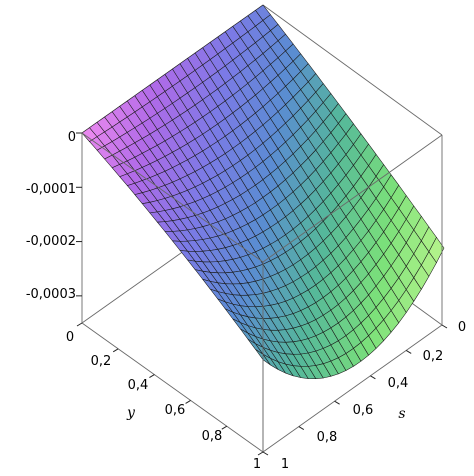 This screenshot has width=474, height=476. Describe the element at coordinates (398, 383) in the screenshot. I see `s-tick-label-2: 0,4` at that location.